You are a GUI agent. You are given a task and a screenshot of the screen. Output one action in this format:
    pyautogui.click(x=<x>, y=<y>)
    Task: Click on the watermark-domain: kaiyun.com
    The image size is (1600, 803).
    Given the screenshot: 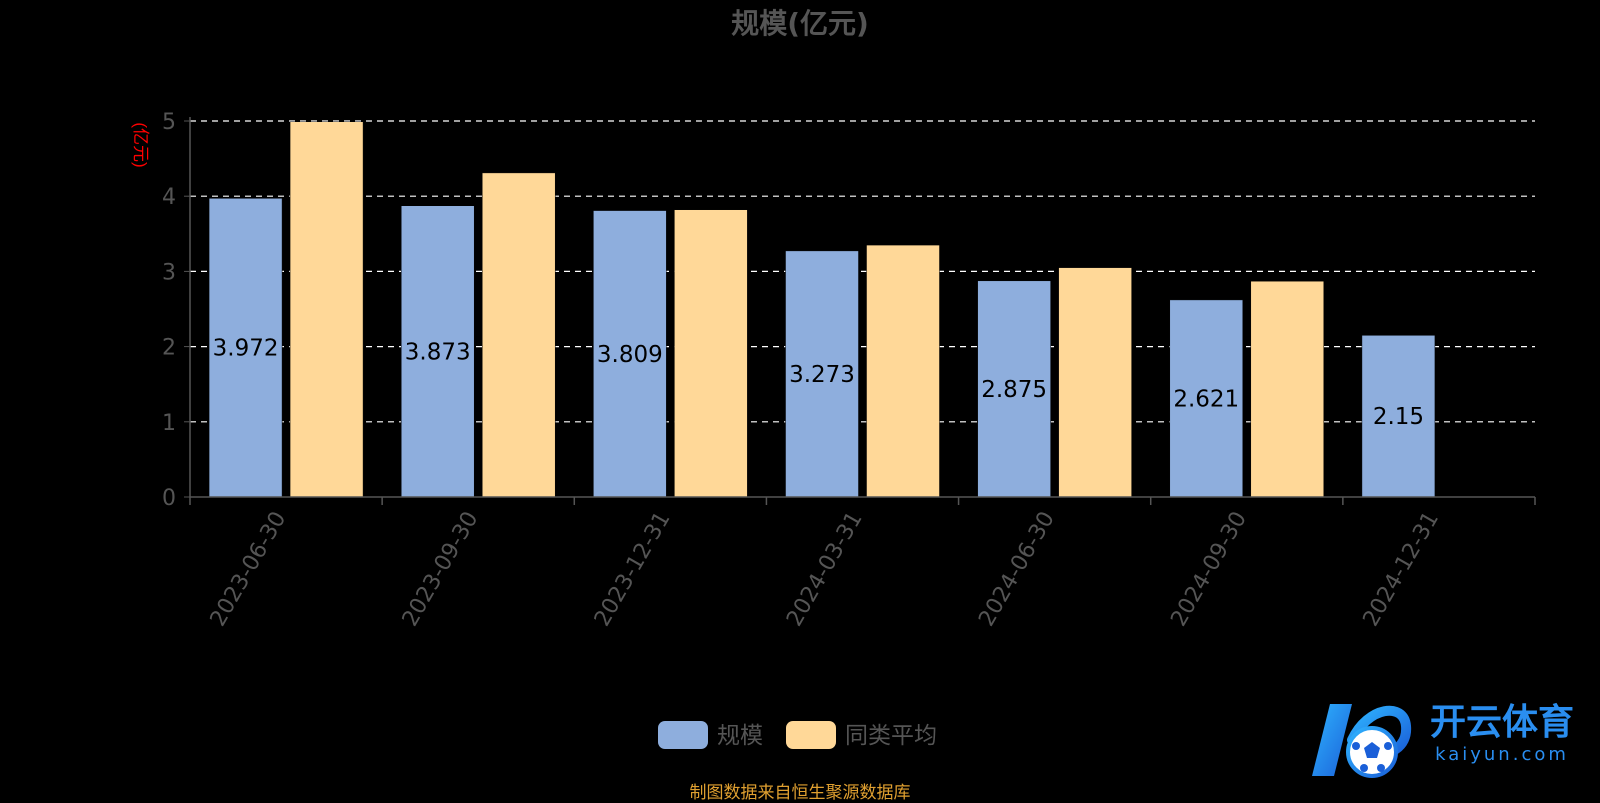 What is the action you would take?
    pyautogui.click(x=1502, y=754)
    